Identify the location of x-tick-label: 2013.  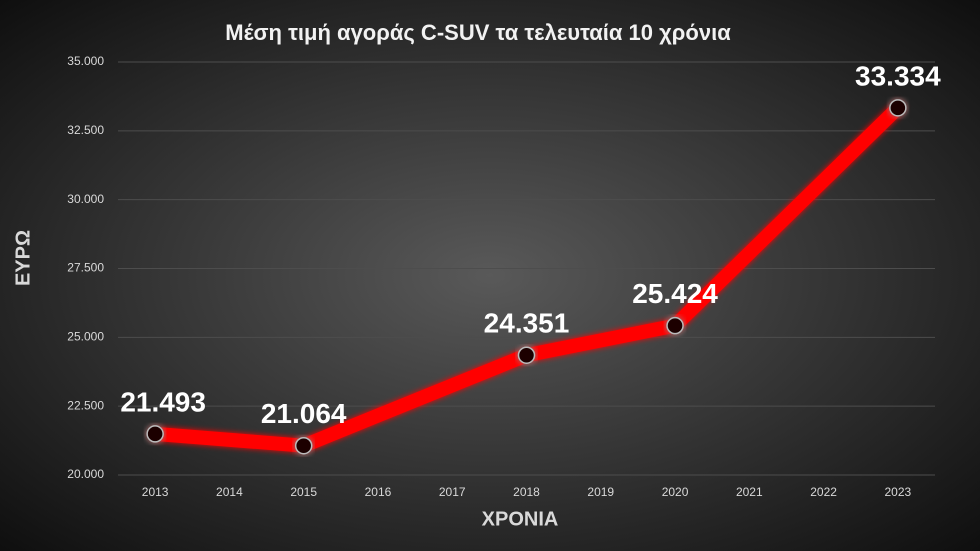
(155, 492).